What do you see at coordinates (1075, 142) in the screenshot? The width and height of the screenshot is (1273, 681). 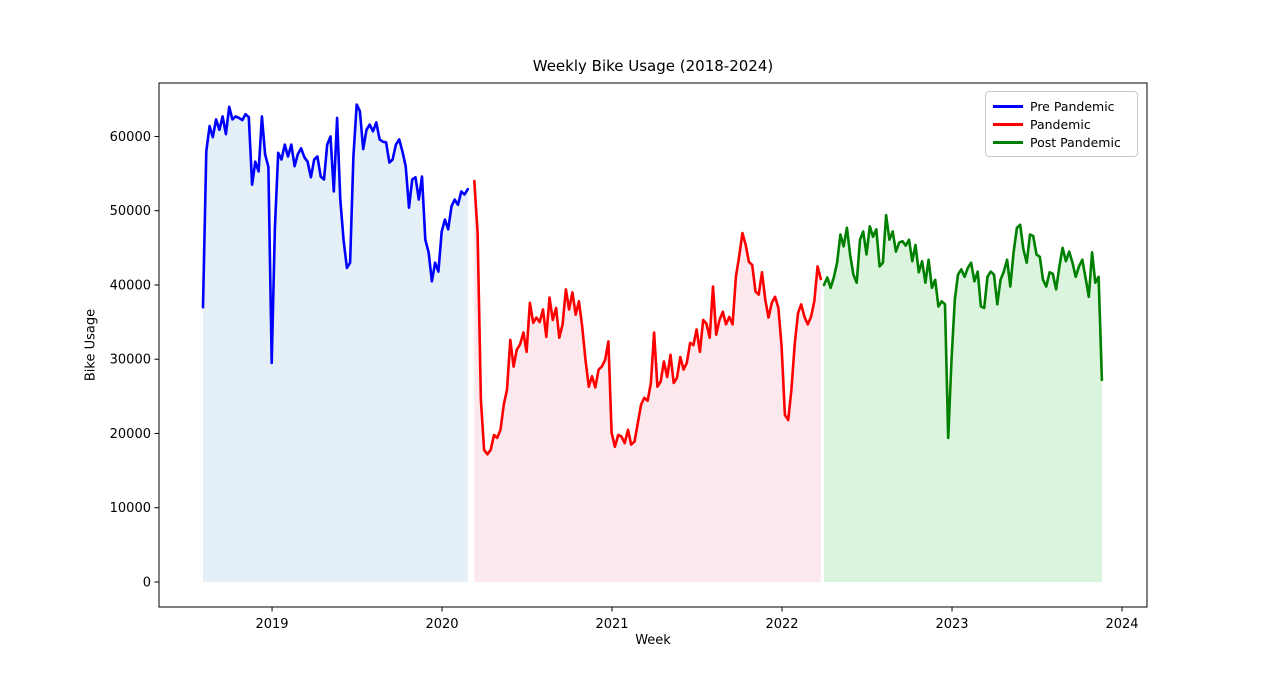 I see `legend-label: Post Pandemic` at bounding box center [1075, 142].